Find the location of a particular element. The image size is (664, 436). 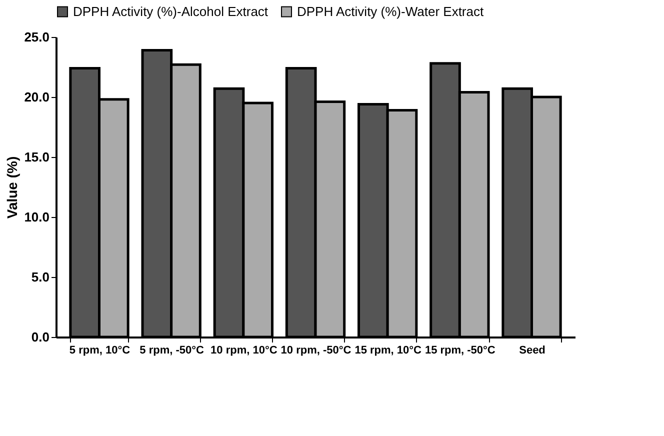

y-axis-title: Value (%) is located at coordinates (12, 187).